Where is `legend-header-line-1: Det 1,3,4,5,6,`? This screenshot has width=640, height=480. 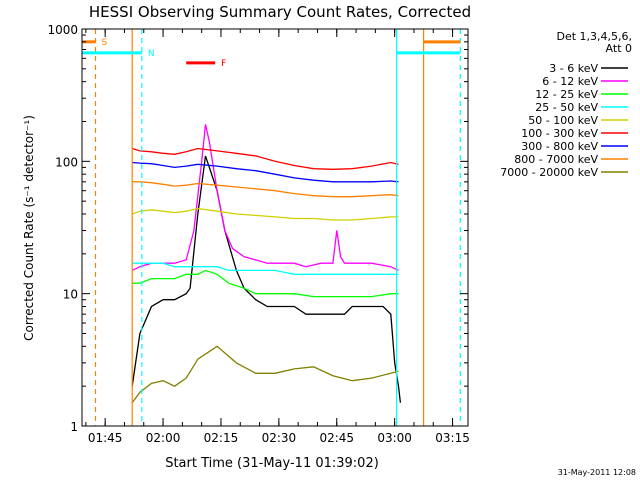 legend-header-line-1: Det 1,3,4,5,6, is located at coordinates (594, 36).